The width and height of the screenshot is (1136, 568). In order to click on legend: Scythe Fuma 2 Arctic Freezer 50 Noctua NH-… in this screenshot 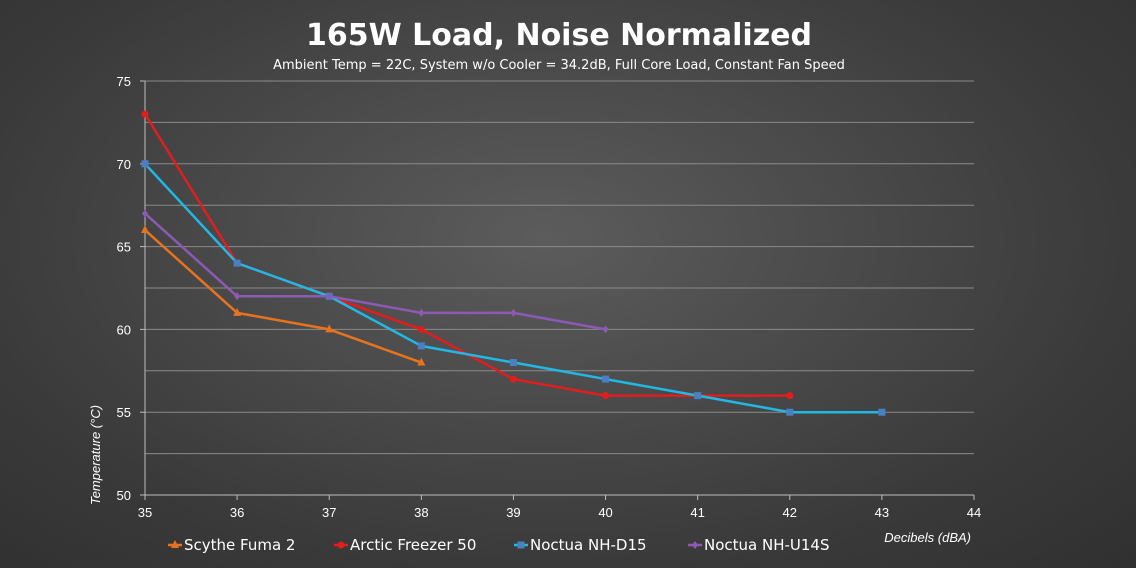, I will do `click(499, 545)`.